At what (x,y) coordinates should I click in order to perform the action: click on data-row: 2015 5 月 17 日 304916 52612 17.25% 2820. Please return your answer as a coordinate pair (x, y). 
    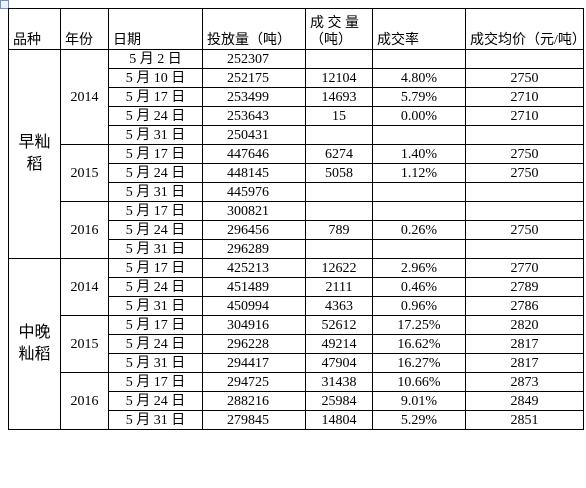
    Looking at the image, I should click on (296, 344).